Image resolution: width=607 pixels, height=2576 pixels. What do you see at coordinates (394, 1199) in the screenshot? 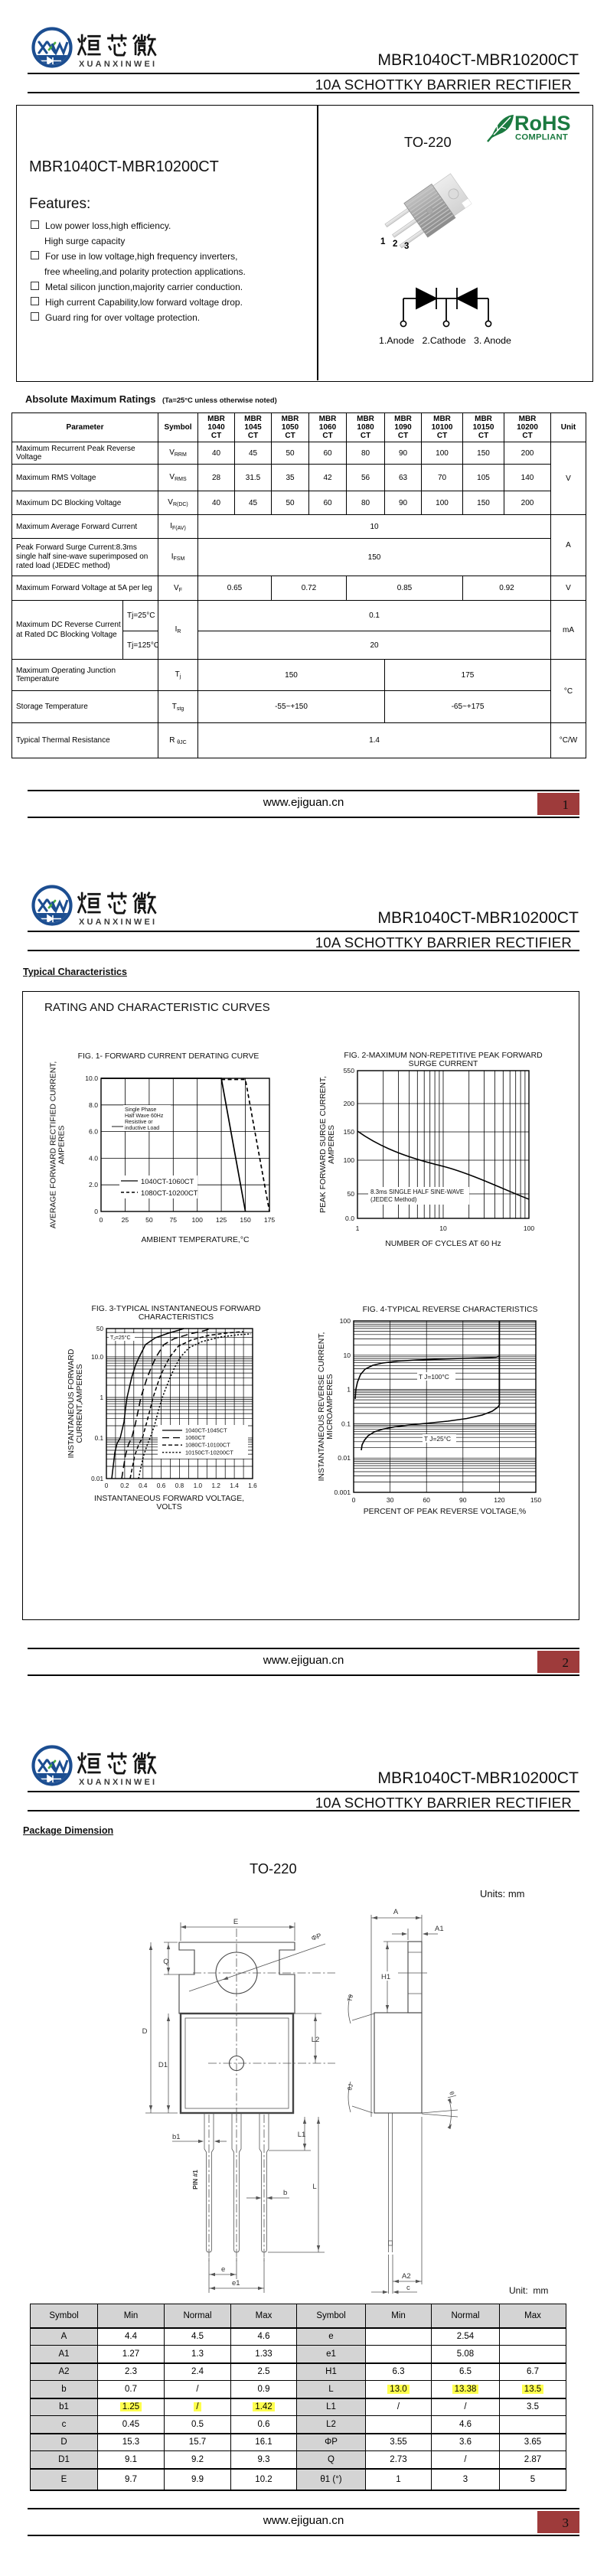
I see `svg-text: (JEDEC Method)` at bounding box center [394, 1199].